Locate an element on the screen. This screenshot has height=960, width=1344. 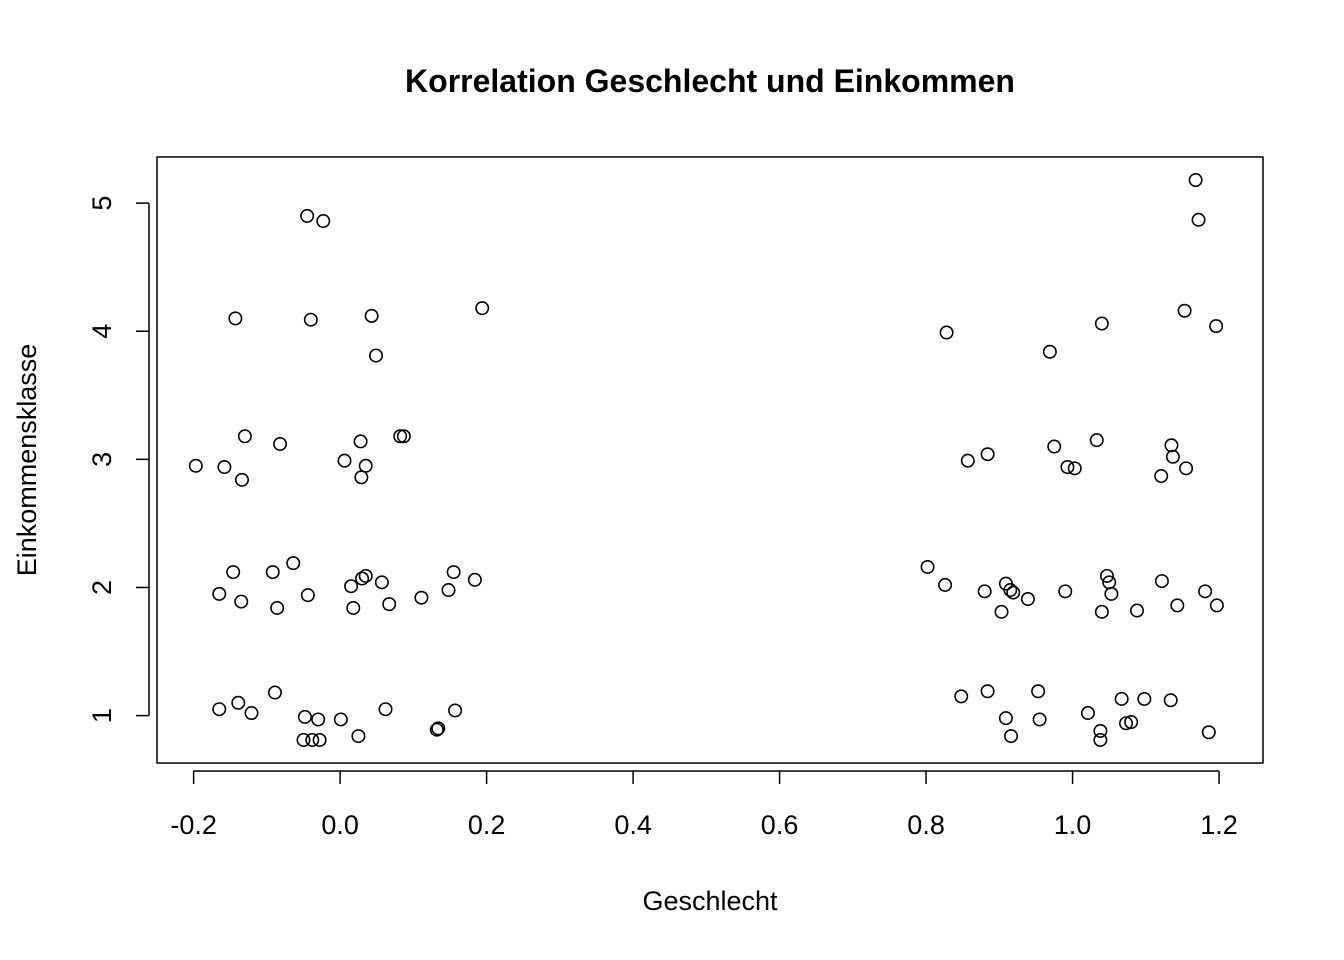
y-tick-label: 3 is located at coordinates (102, 459).